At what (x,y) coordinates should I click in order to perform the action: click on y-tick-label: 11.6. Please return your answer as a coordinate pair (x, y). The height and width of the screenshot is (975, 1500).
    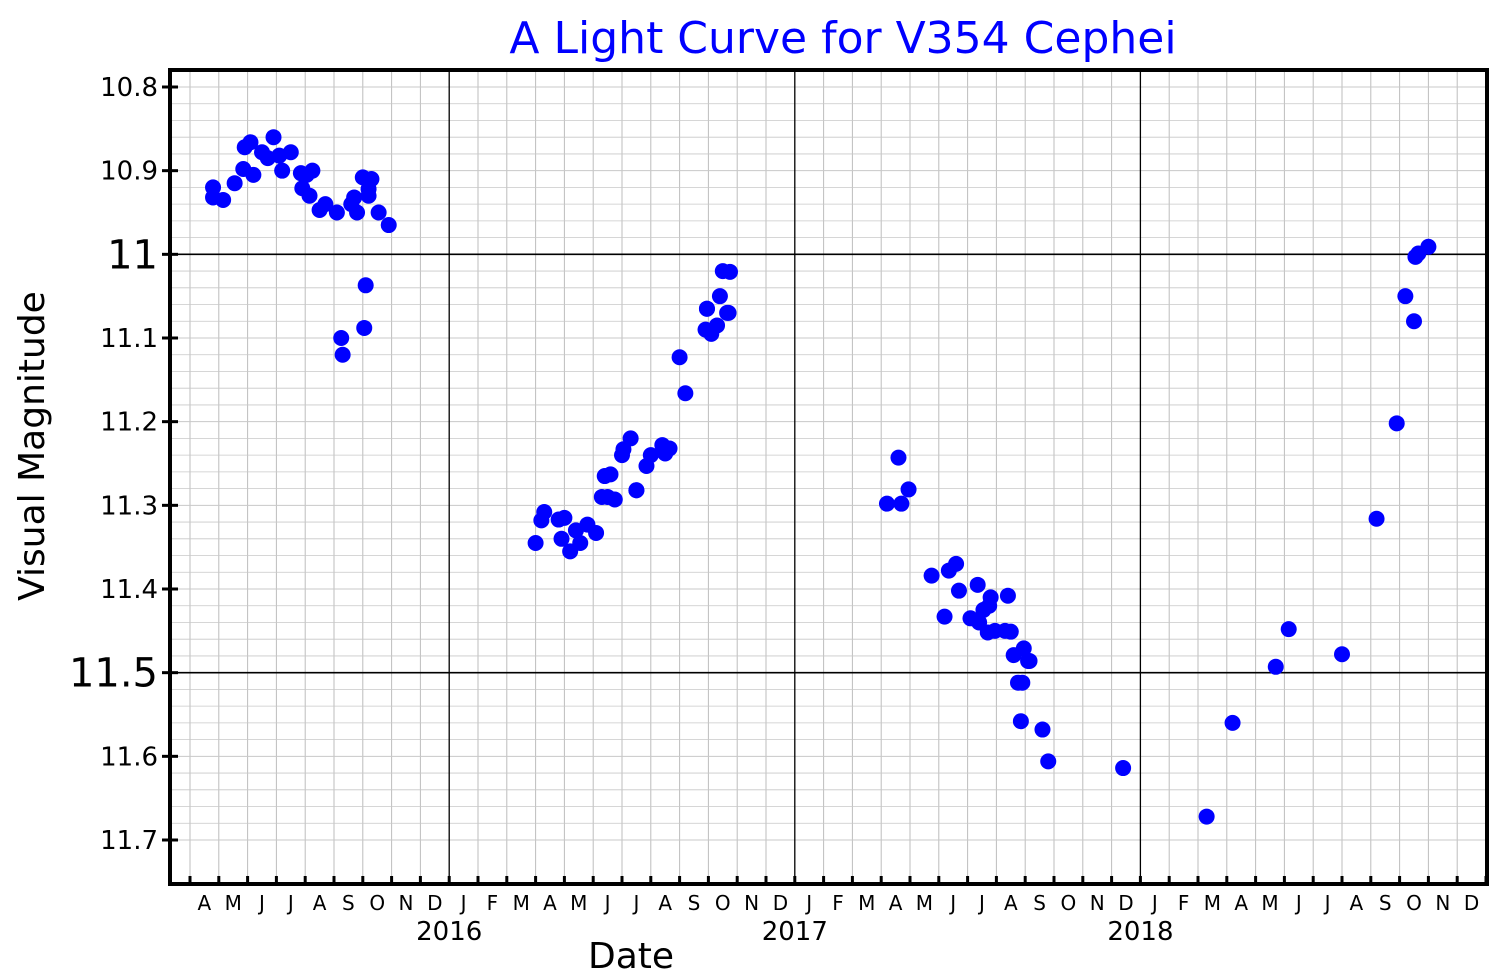
    Looking at the image, I should click on (129, 757).